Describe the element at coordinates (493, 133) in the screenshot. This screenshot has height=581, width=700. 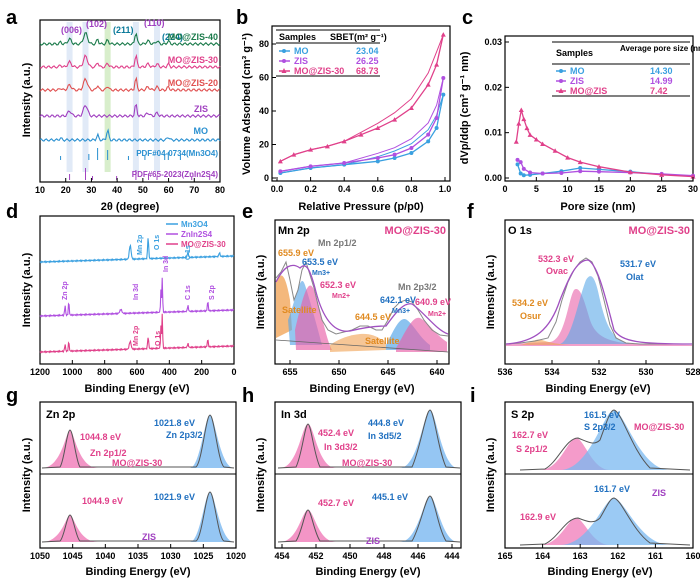
I see `y-tick-label: 0.01` at that location.